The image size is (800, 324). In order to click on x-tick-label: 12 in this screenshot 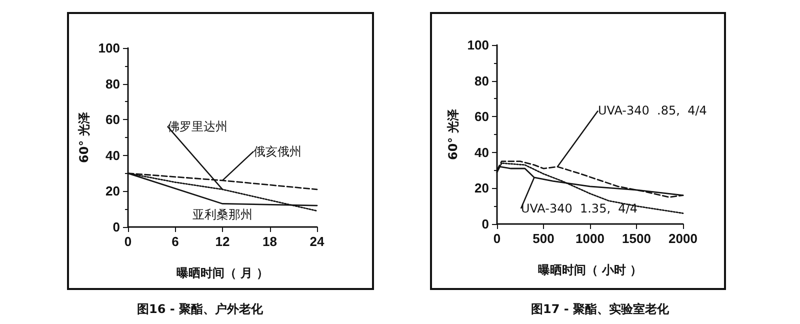, I will do `click(222, 241)`.